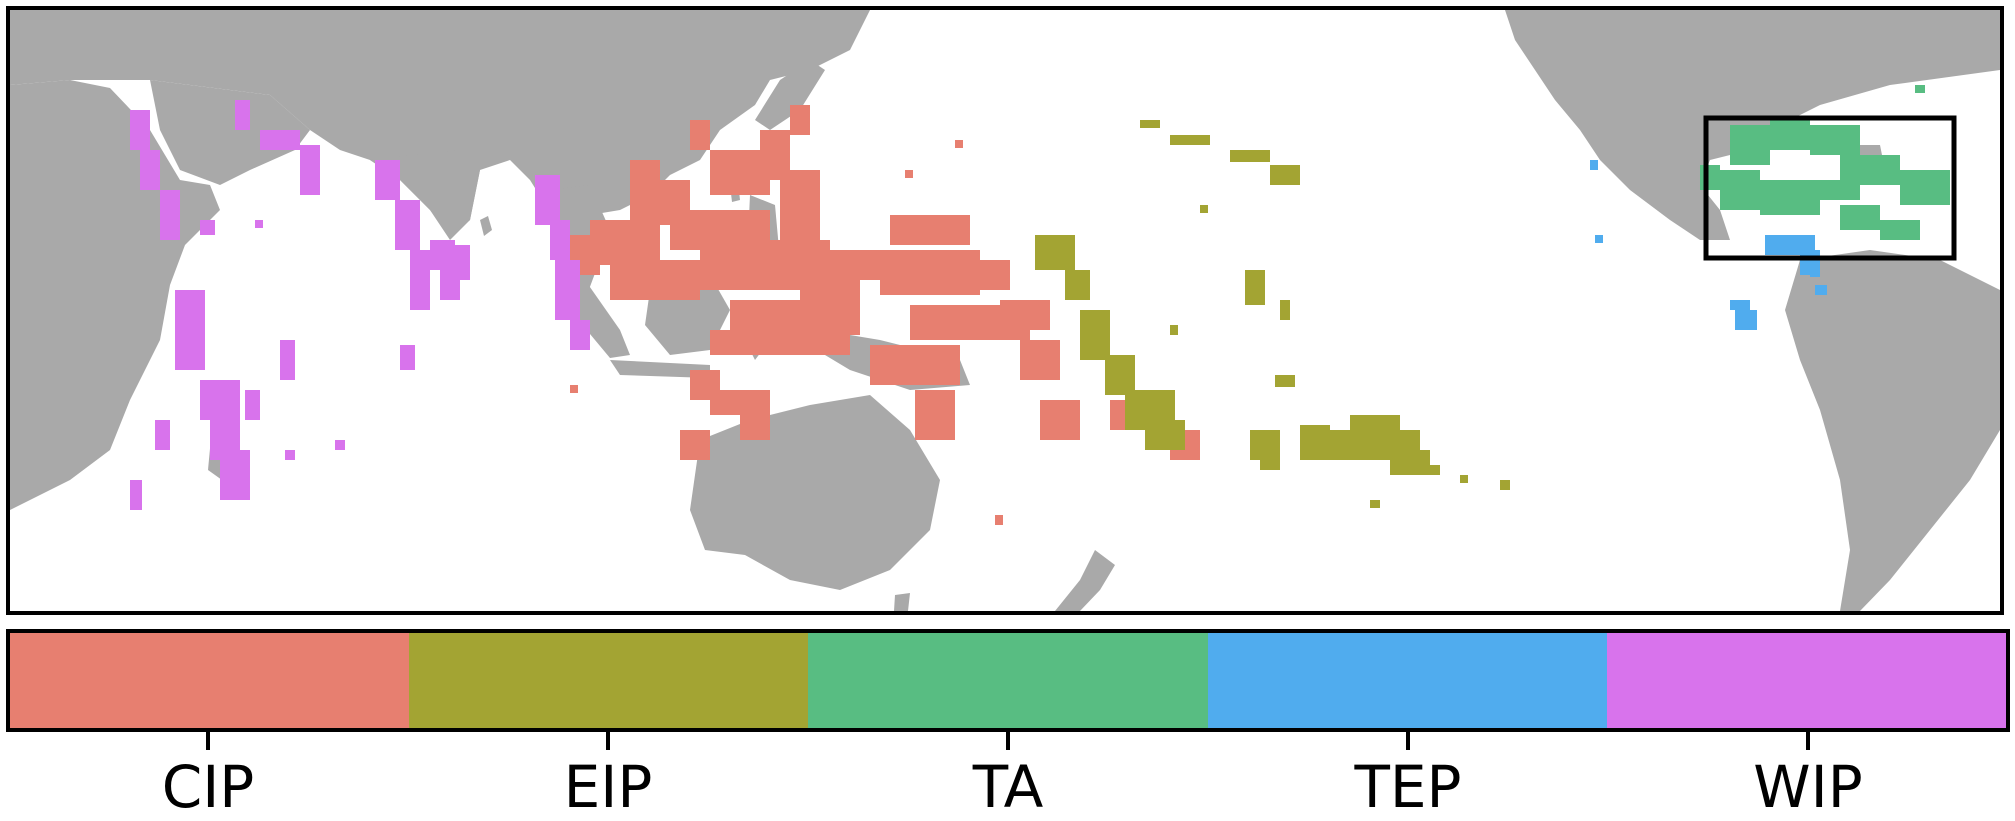 This screenshot has height=821, width=2015. I want to click on legend-label-ta: TA, so click(1008, 787).